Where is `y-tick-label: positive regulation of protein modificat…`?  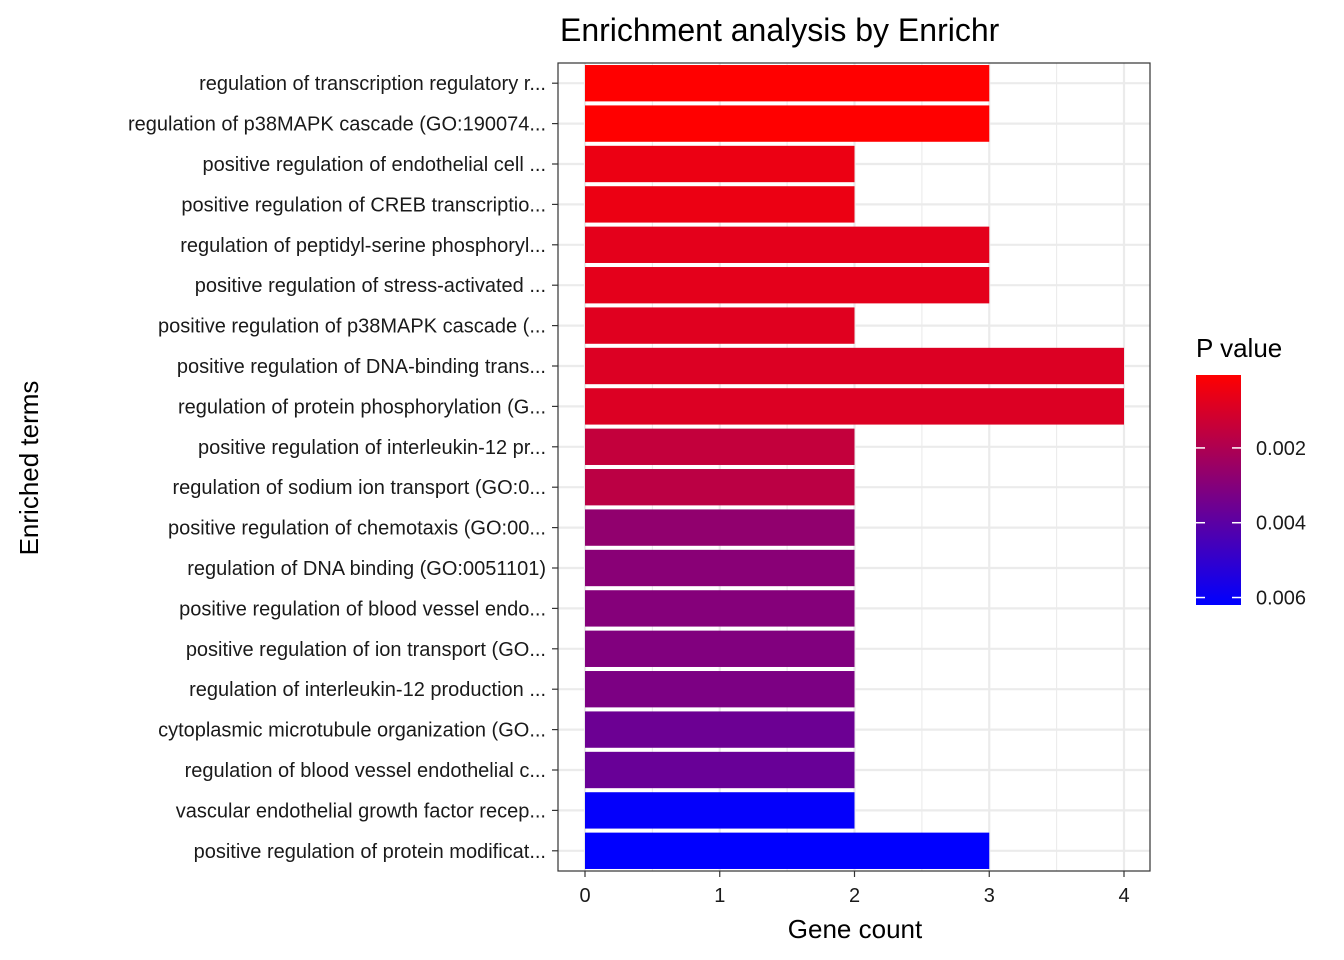
y-tick-label: positive regulation of protein modificat… is located at coordinates (370, 852).